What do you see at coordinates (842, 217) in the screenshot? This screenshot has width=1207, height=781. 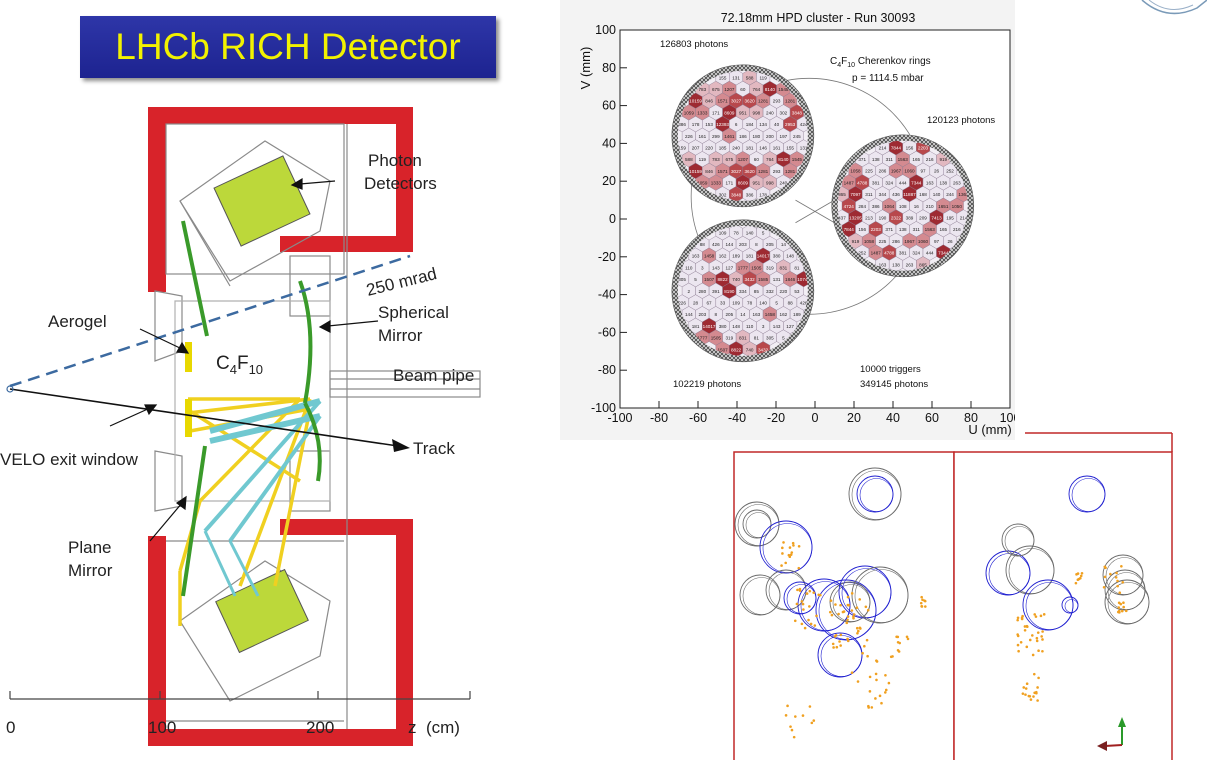 I see `hpd-hex-value: 437` at bounding box center [842, 217].